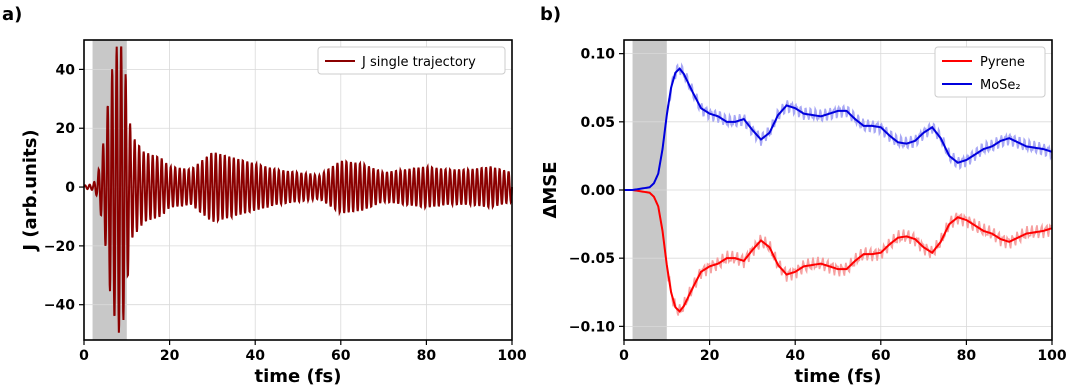  What do you see at coordinates (341, 356) in the screenshot?
I see `x-tick-label-a-3: 60` at bounding box center [341, 356].